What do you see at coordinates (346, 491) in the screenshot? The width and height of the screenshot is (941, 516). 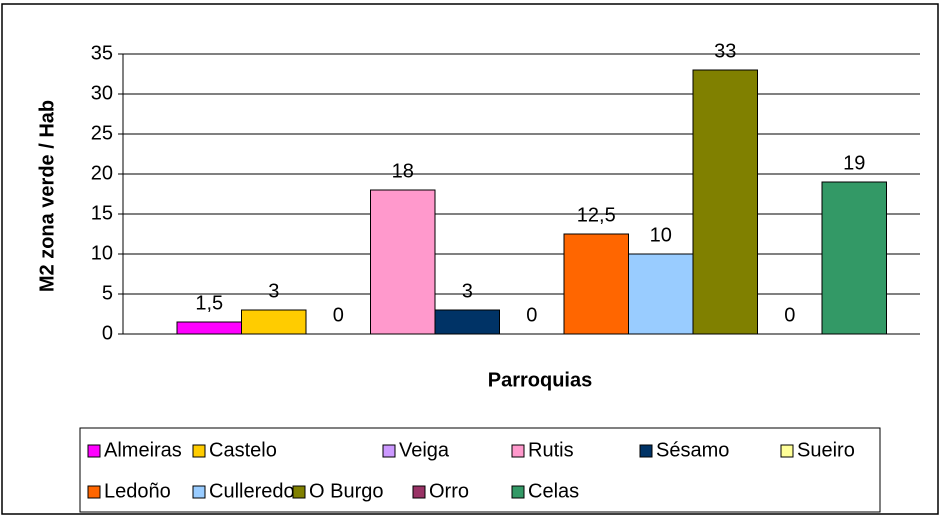 I see `legend-label: O Burgo` at bounding box center [346, 491].